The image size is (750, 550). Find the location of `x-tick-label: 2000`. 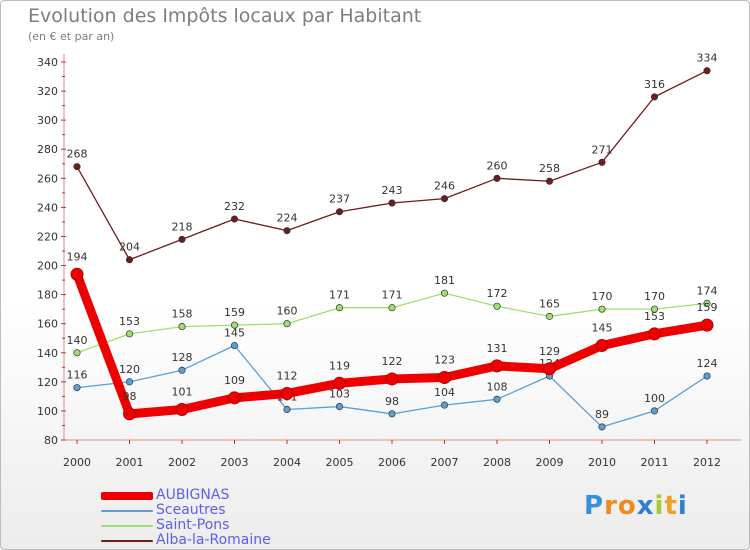

x-tick-label: 2000 is located at coordinates (77, 462).